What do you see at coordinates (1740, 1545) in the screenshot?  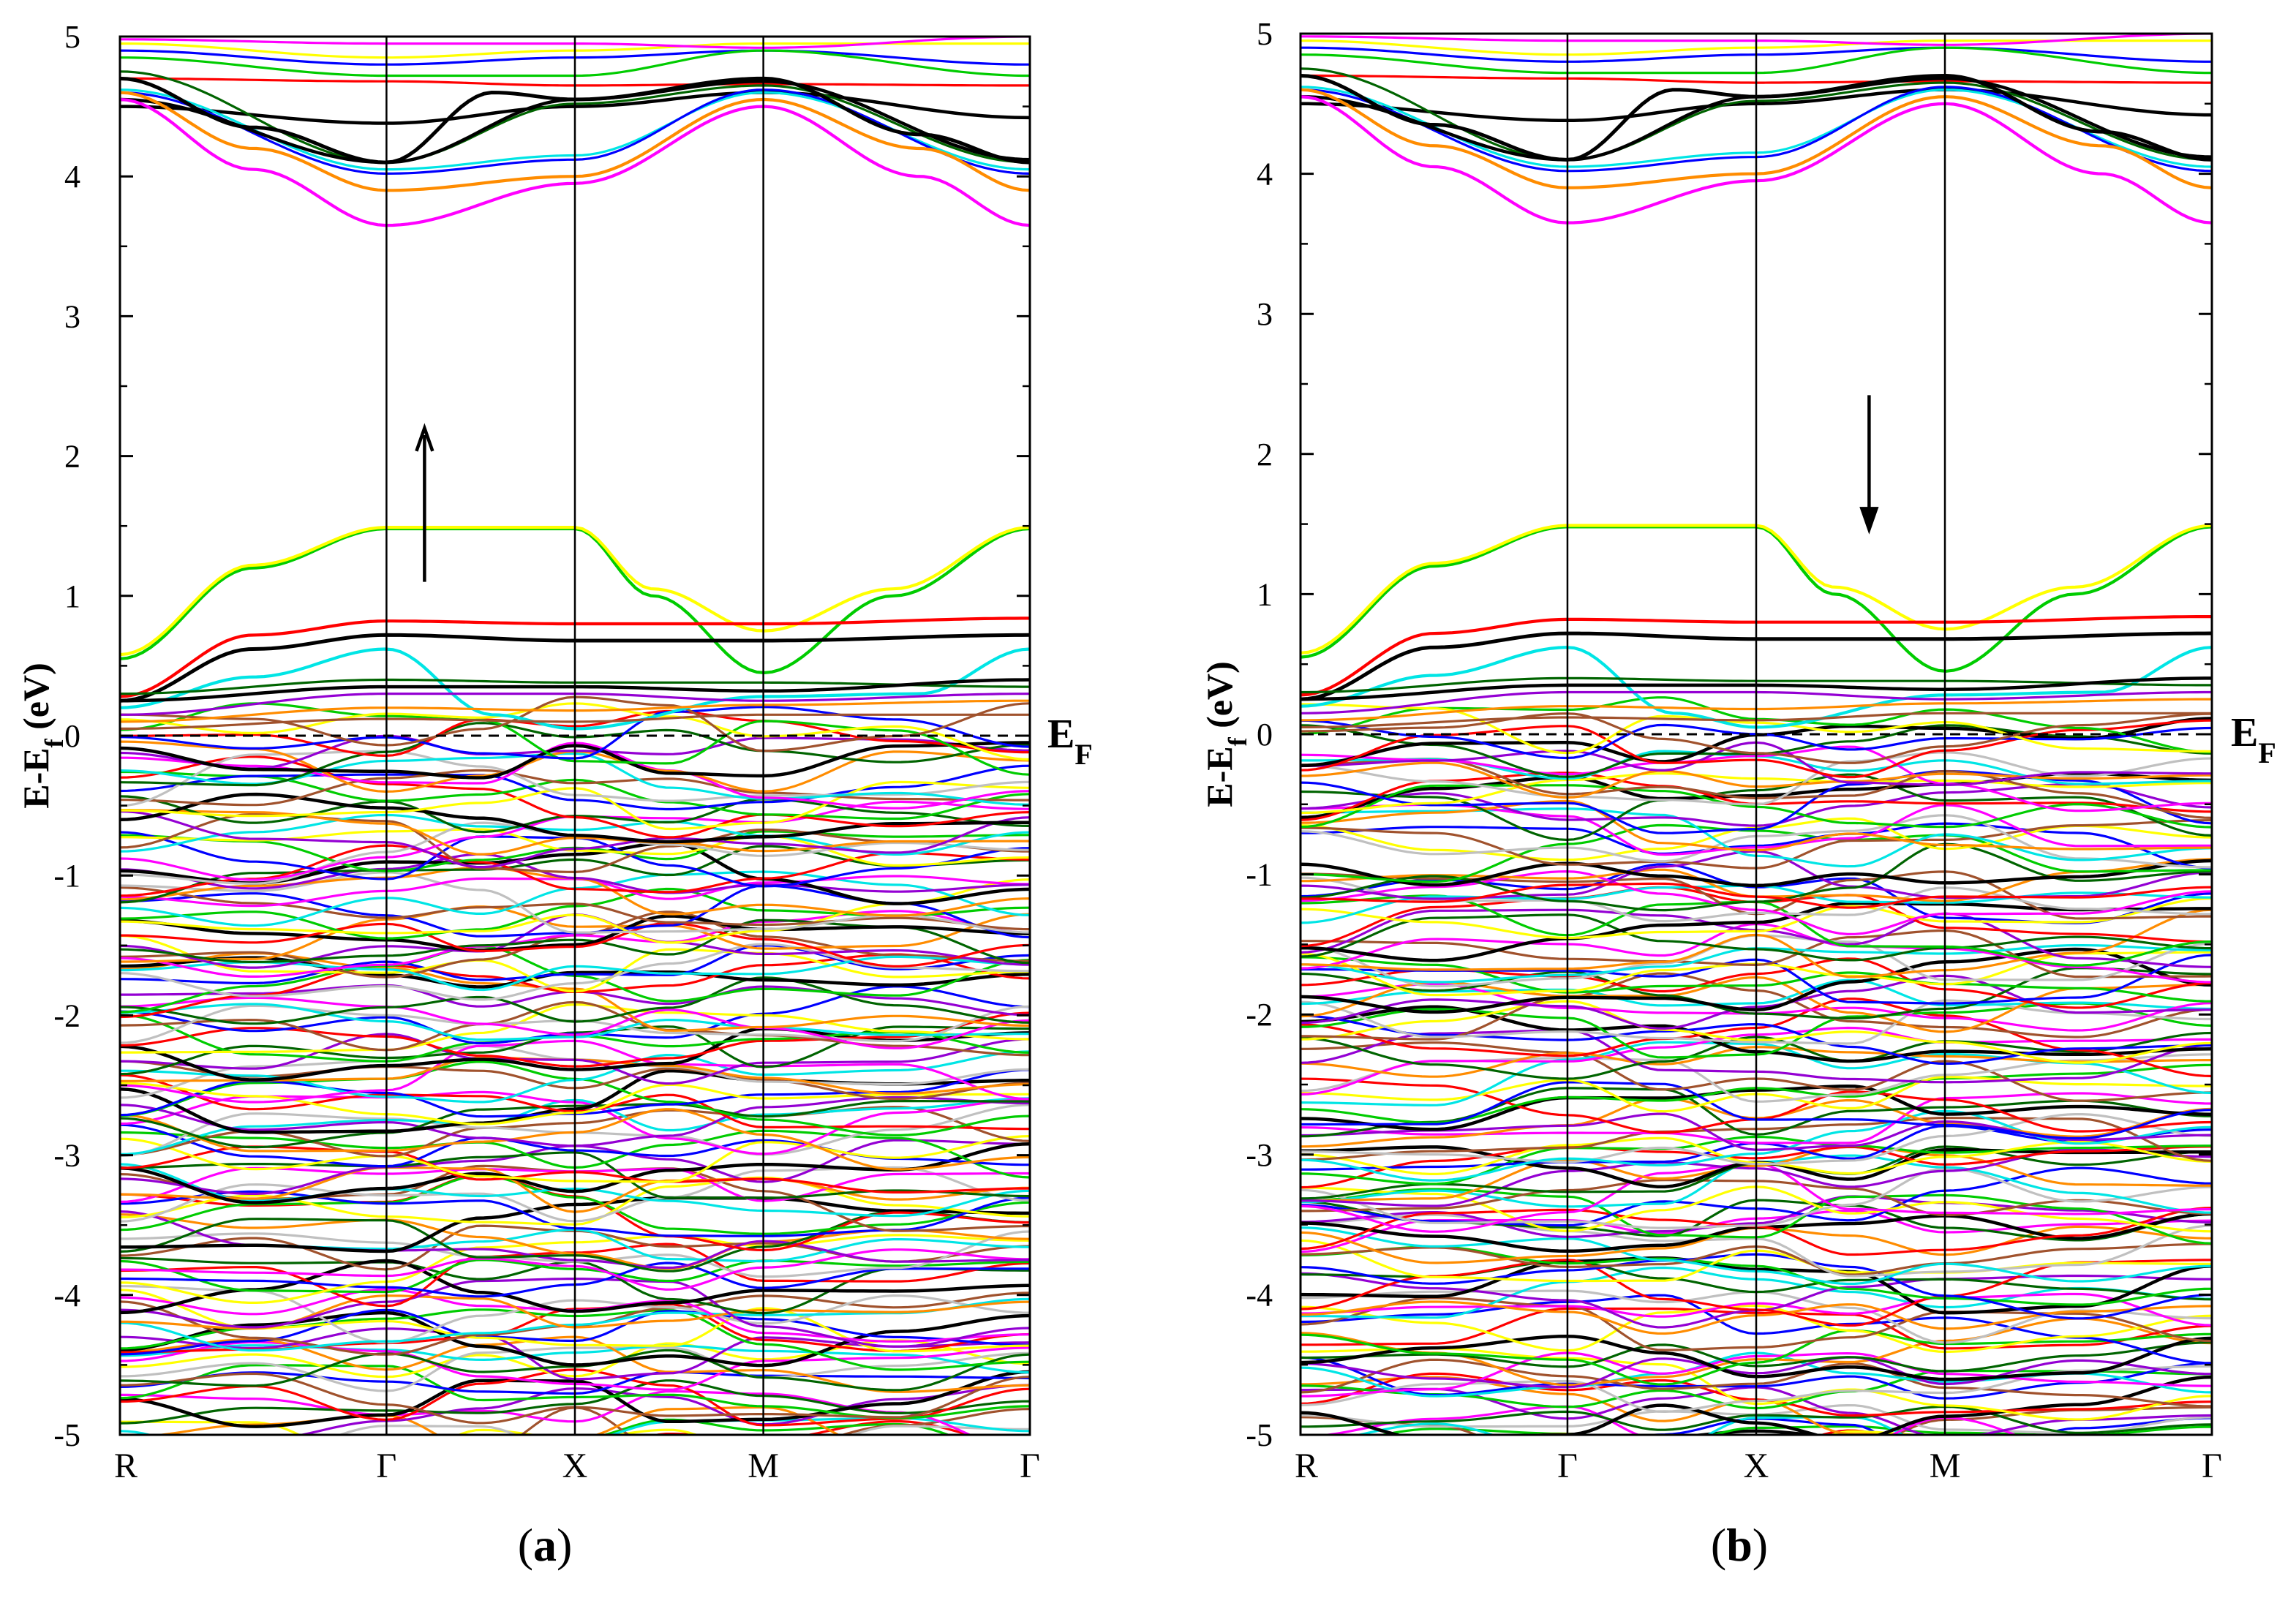 I see `panel-caption: (b)` at bounding box center [1740, 1545].